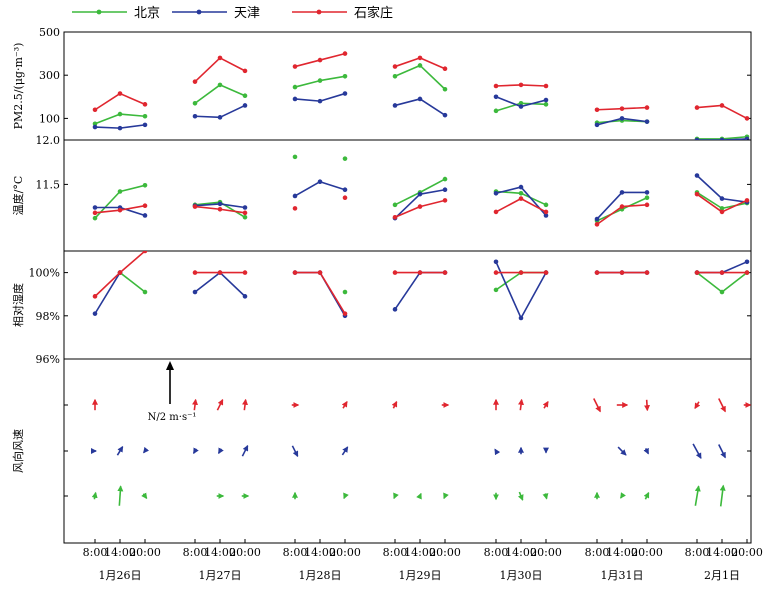 This screenshot has height=591, width=773. Describe the element at coordinates (722, 575) in the screenshot. I see `date-label: 2月1日` at that location.